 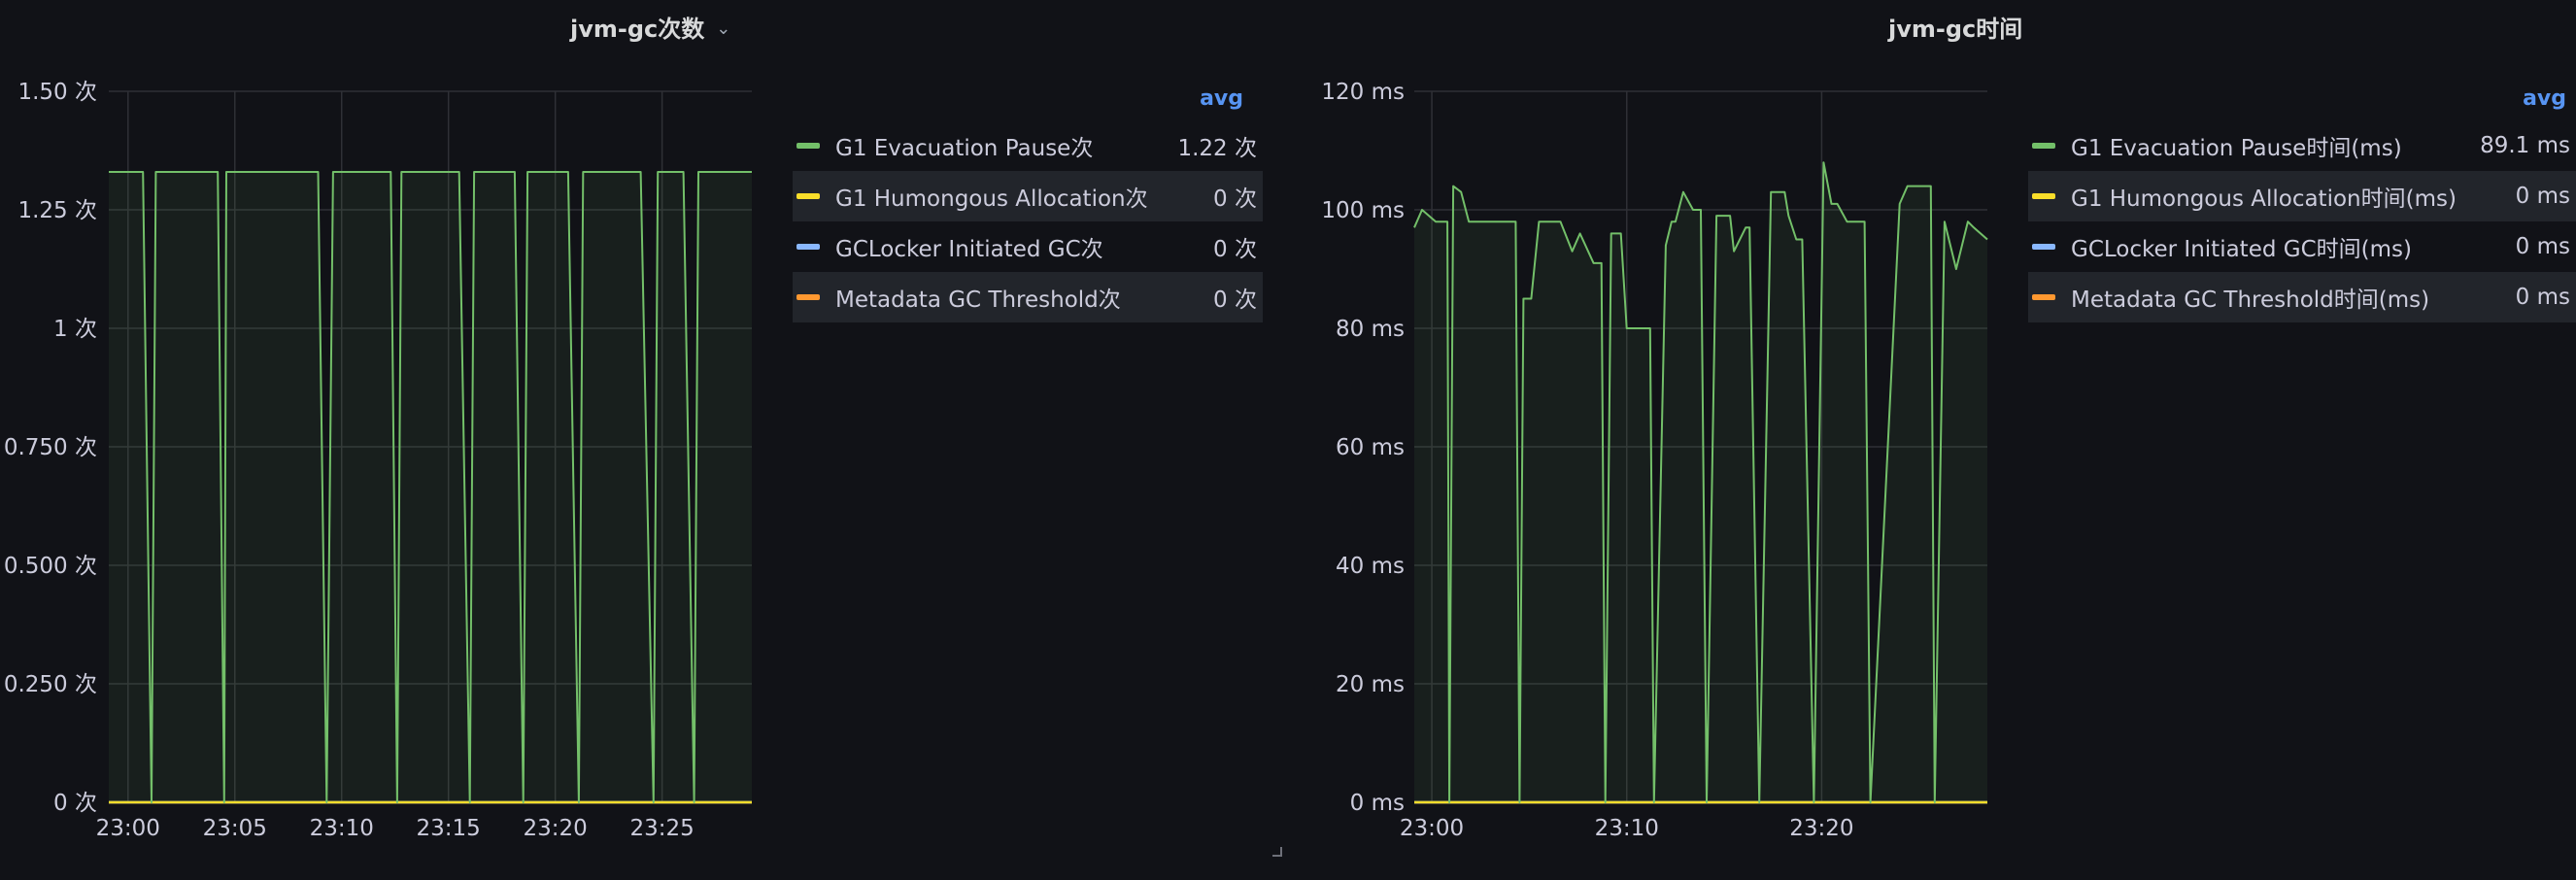 What do you see at coordinates (1370, 329) in the screenshot?
I see `y-tick-label: 80 ms` at bounding box center [1370, 329].